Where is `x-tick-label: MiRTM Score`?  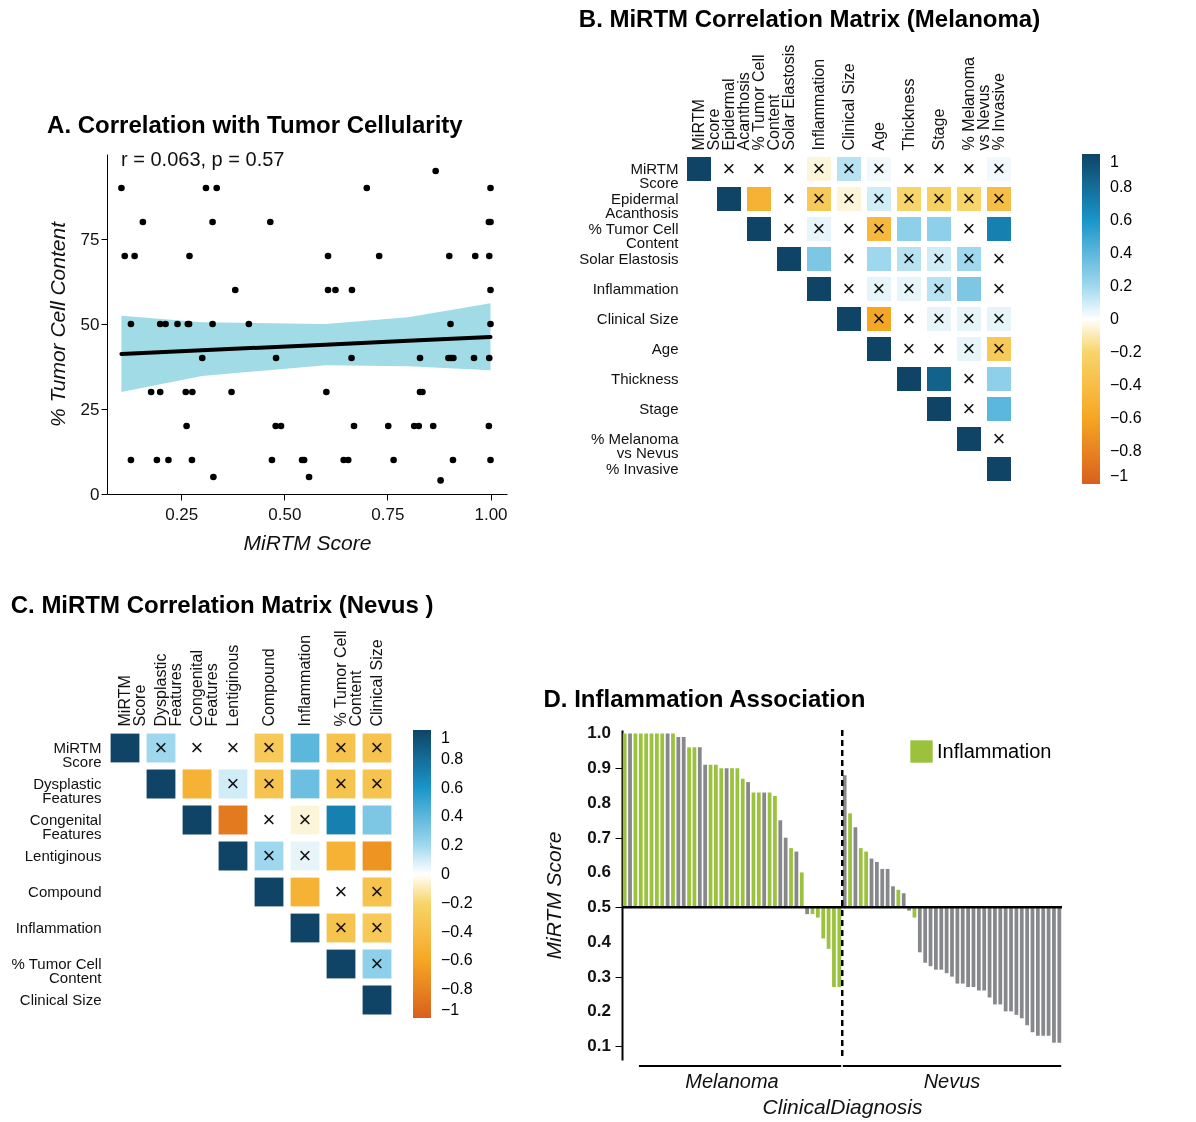
x-tick-label: MiRTM Score is located at coordinates (706, 125).